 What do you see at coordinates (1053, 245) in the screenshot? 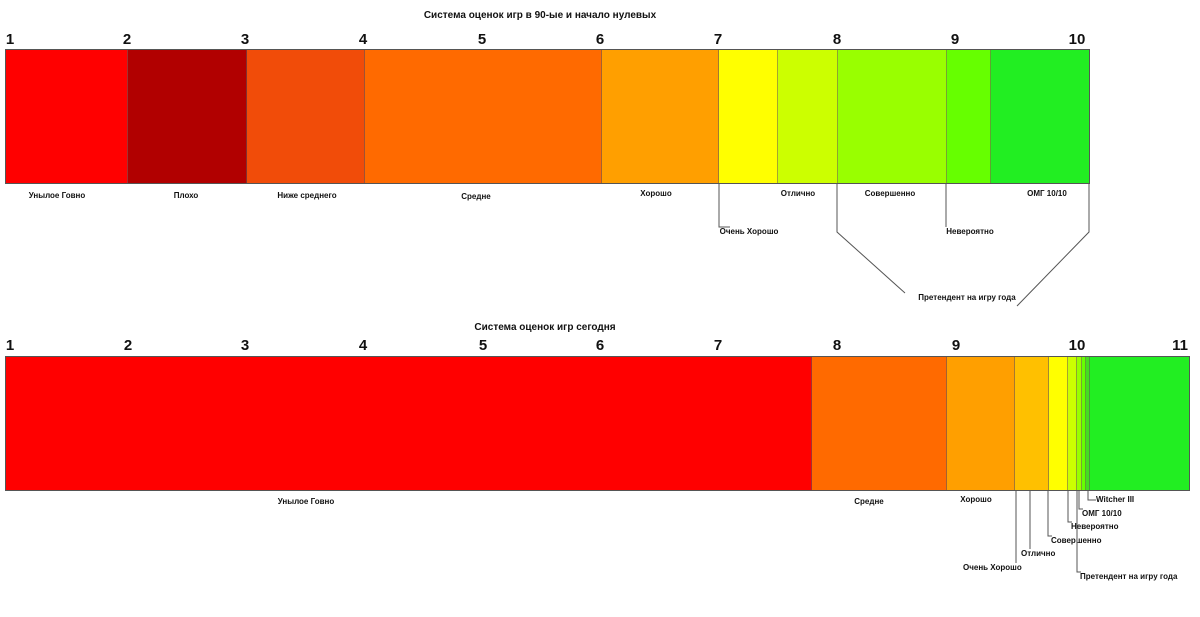
I see `top-bracket-right` at bounding box center [1053, 245].